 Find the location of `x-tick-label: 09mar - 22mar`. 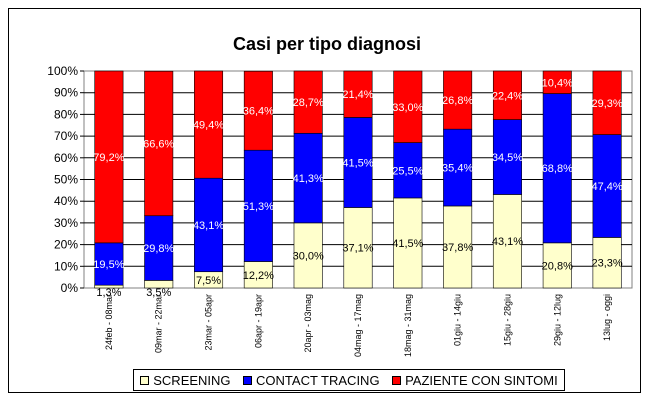

x-tick-label: 09mar - 22mar is located at coordinates (159, 323).